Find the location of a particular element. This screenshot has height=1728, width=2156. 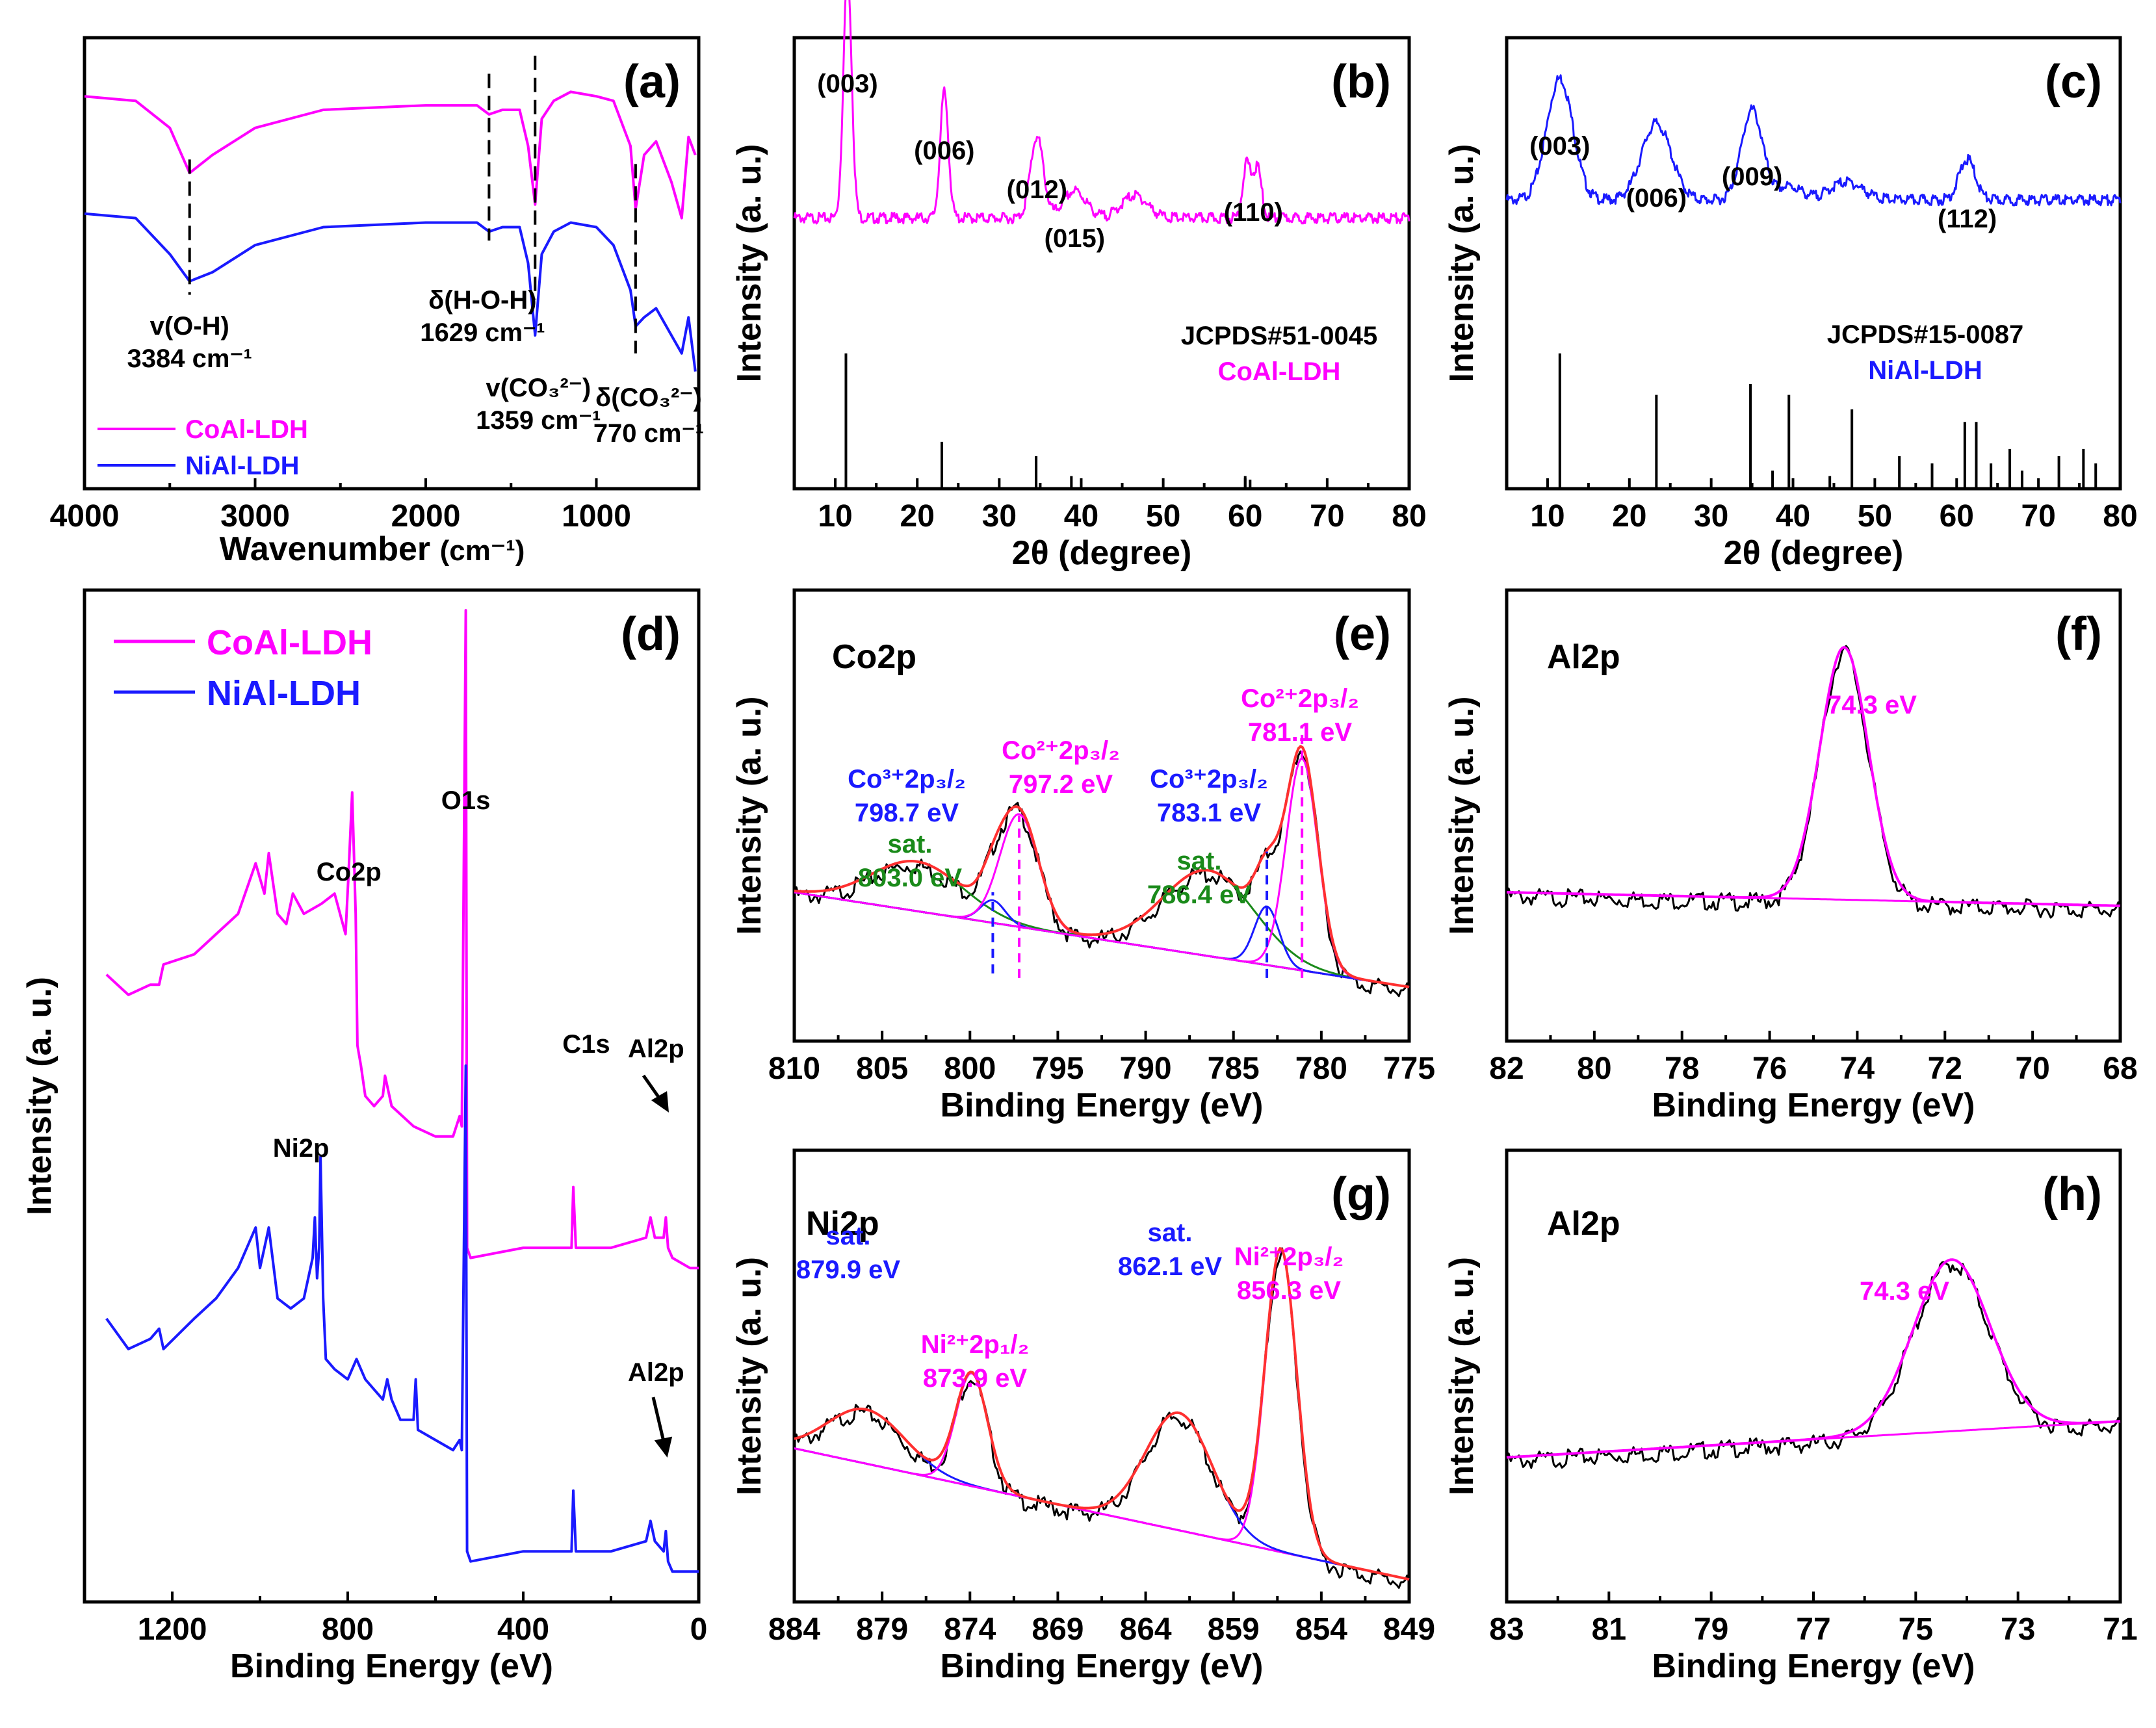

reference-card-label: JCPDS#15-0087 is located at coordinates (1925, 334).